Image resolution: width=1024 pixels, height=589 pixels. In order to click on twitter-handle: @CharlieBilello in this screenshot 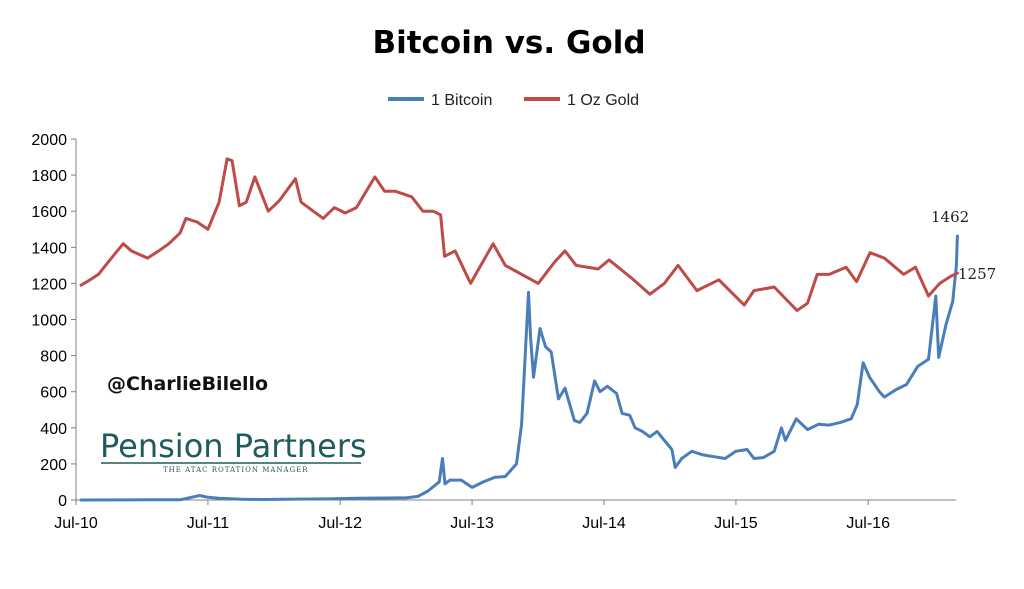, I will do `click(187, 384)`.